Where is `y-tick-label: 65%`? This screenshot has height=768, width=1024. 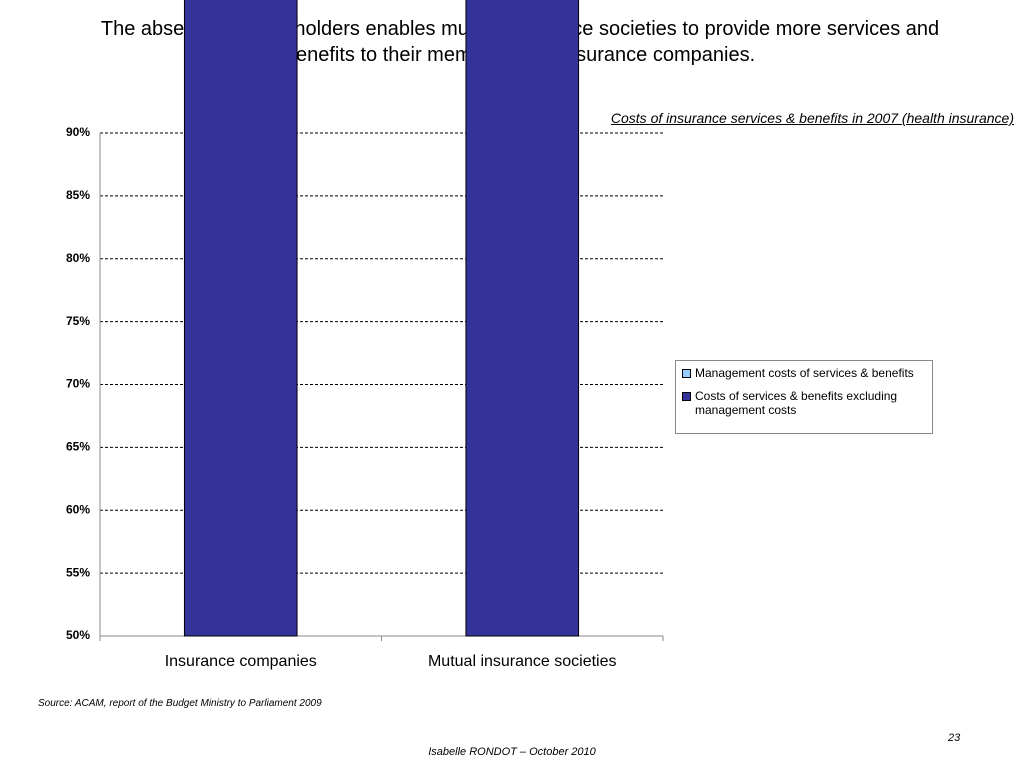 y-tick-label: 65% is located at coordinates (78, 447).